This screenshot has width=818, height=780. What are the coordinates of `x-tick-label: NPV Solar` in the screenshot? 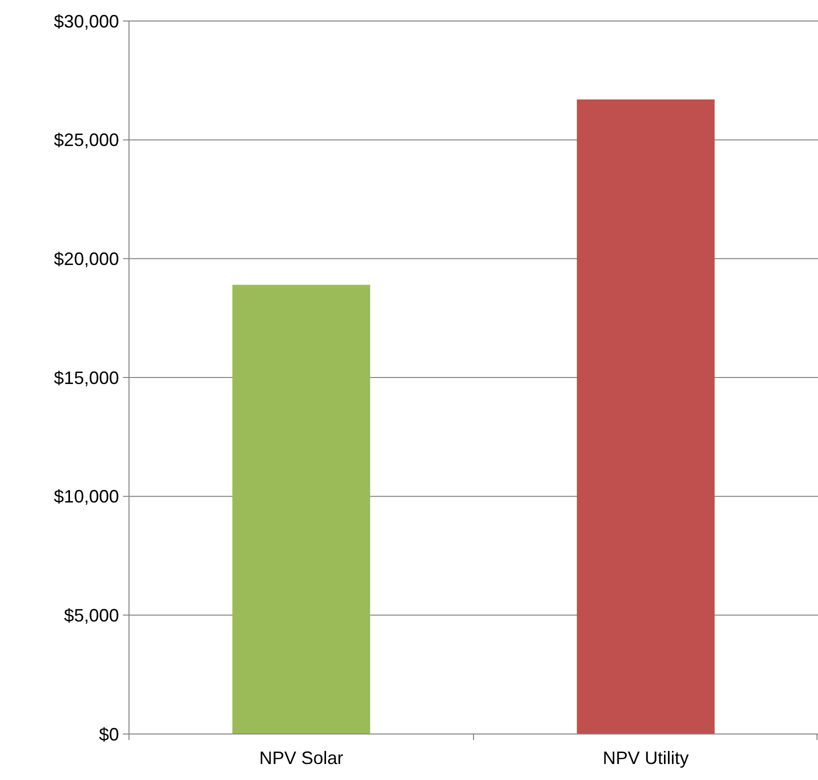 It's located at (301, 758).